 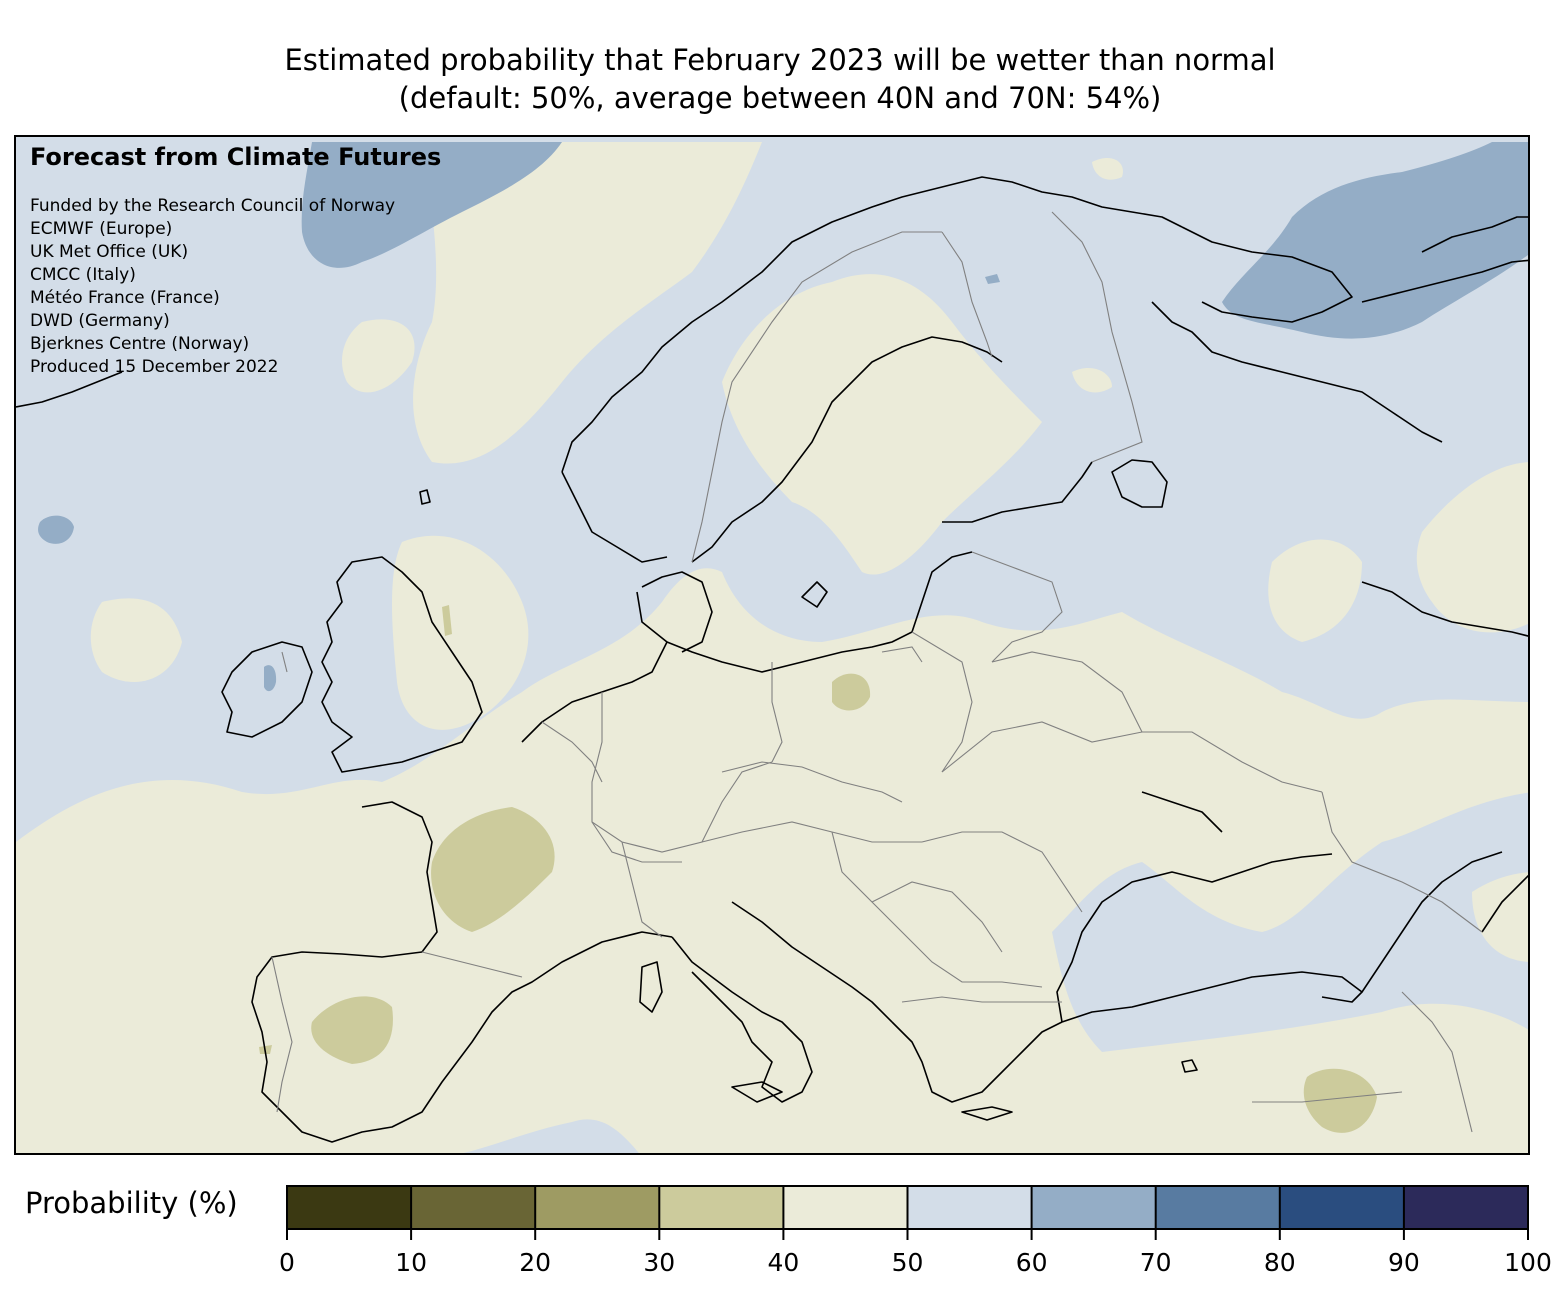 What do you see at coordinates (154, 367) in the screenshot?
I see `credit-line: Produced 15 December 2022` at bounding box center [154, 367].